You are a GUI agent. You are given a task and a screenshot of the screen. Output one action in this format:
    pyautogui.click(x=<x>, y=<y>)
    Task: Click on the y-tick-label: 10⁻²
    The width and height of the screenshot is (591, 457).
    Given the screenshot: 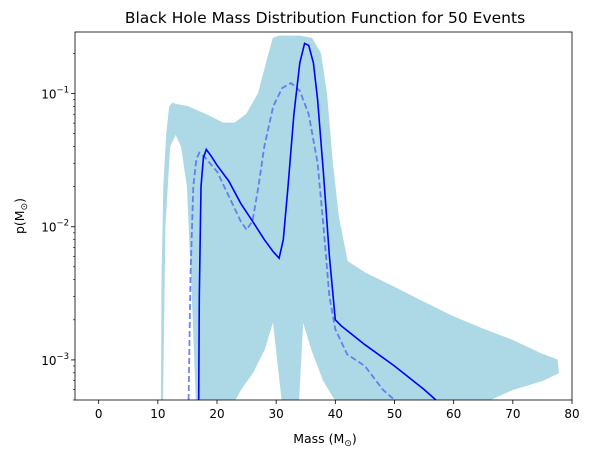 What is the action you would take?
    pyautogui.click(x=55, y=227)
    